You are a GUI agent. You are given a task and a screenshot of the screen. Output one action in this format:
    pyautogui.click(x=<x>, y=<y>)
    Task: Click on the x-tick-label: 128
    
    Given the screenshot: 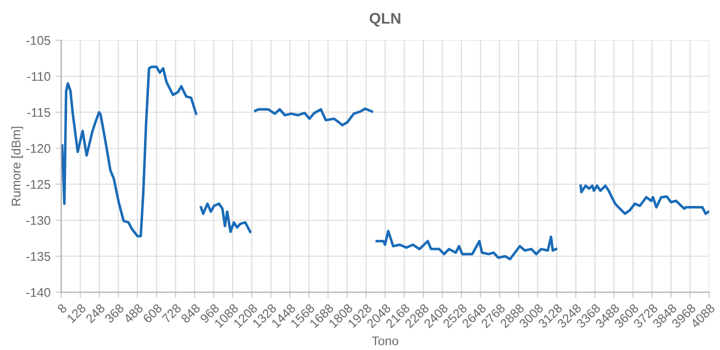 What is the action you would take?
    pyautogui.click(x=76, y=313)
    